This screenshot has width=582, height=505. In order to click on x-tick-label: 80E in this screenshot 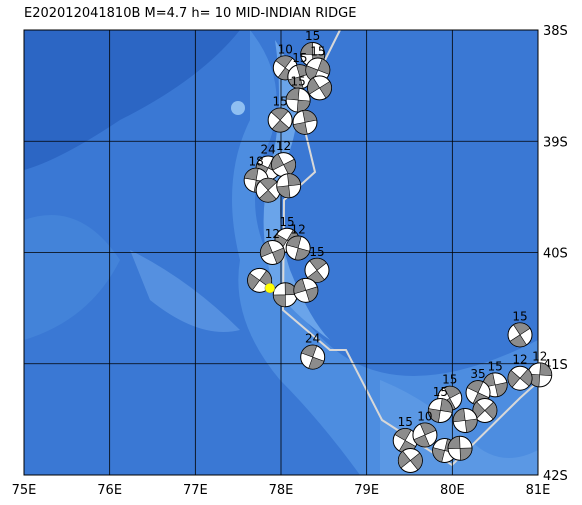, I will do `click(452, 490)`.